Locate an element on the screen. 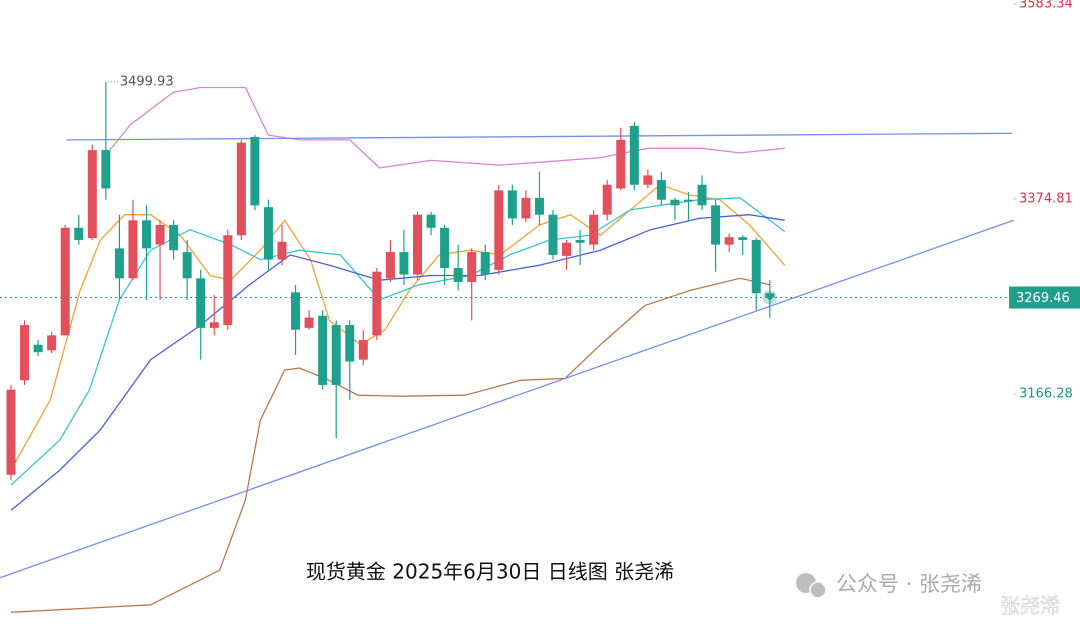 The image size is (1080, 629). current-price-label: 3269.46 is located at coordinates (1043, 298).